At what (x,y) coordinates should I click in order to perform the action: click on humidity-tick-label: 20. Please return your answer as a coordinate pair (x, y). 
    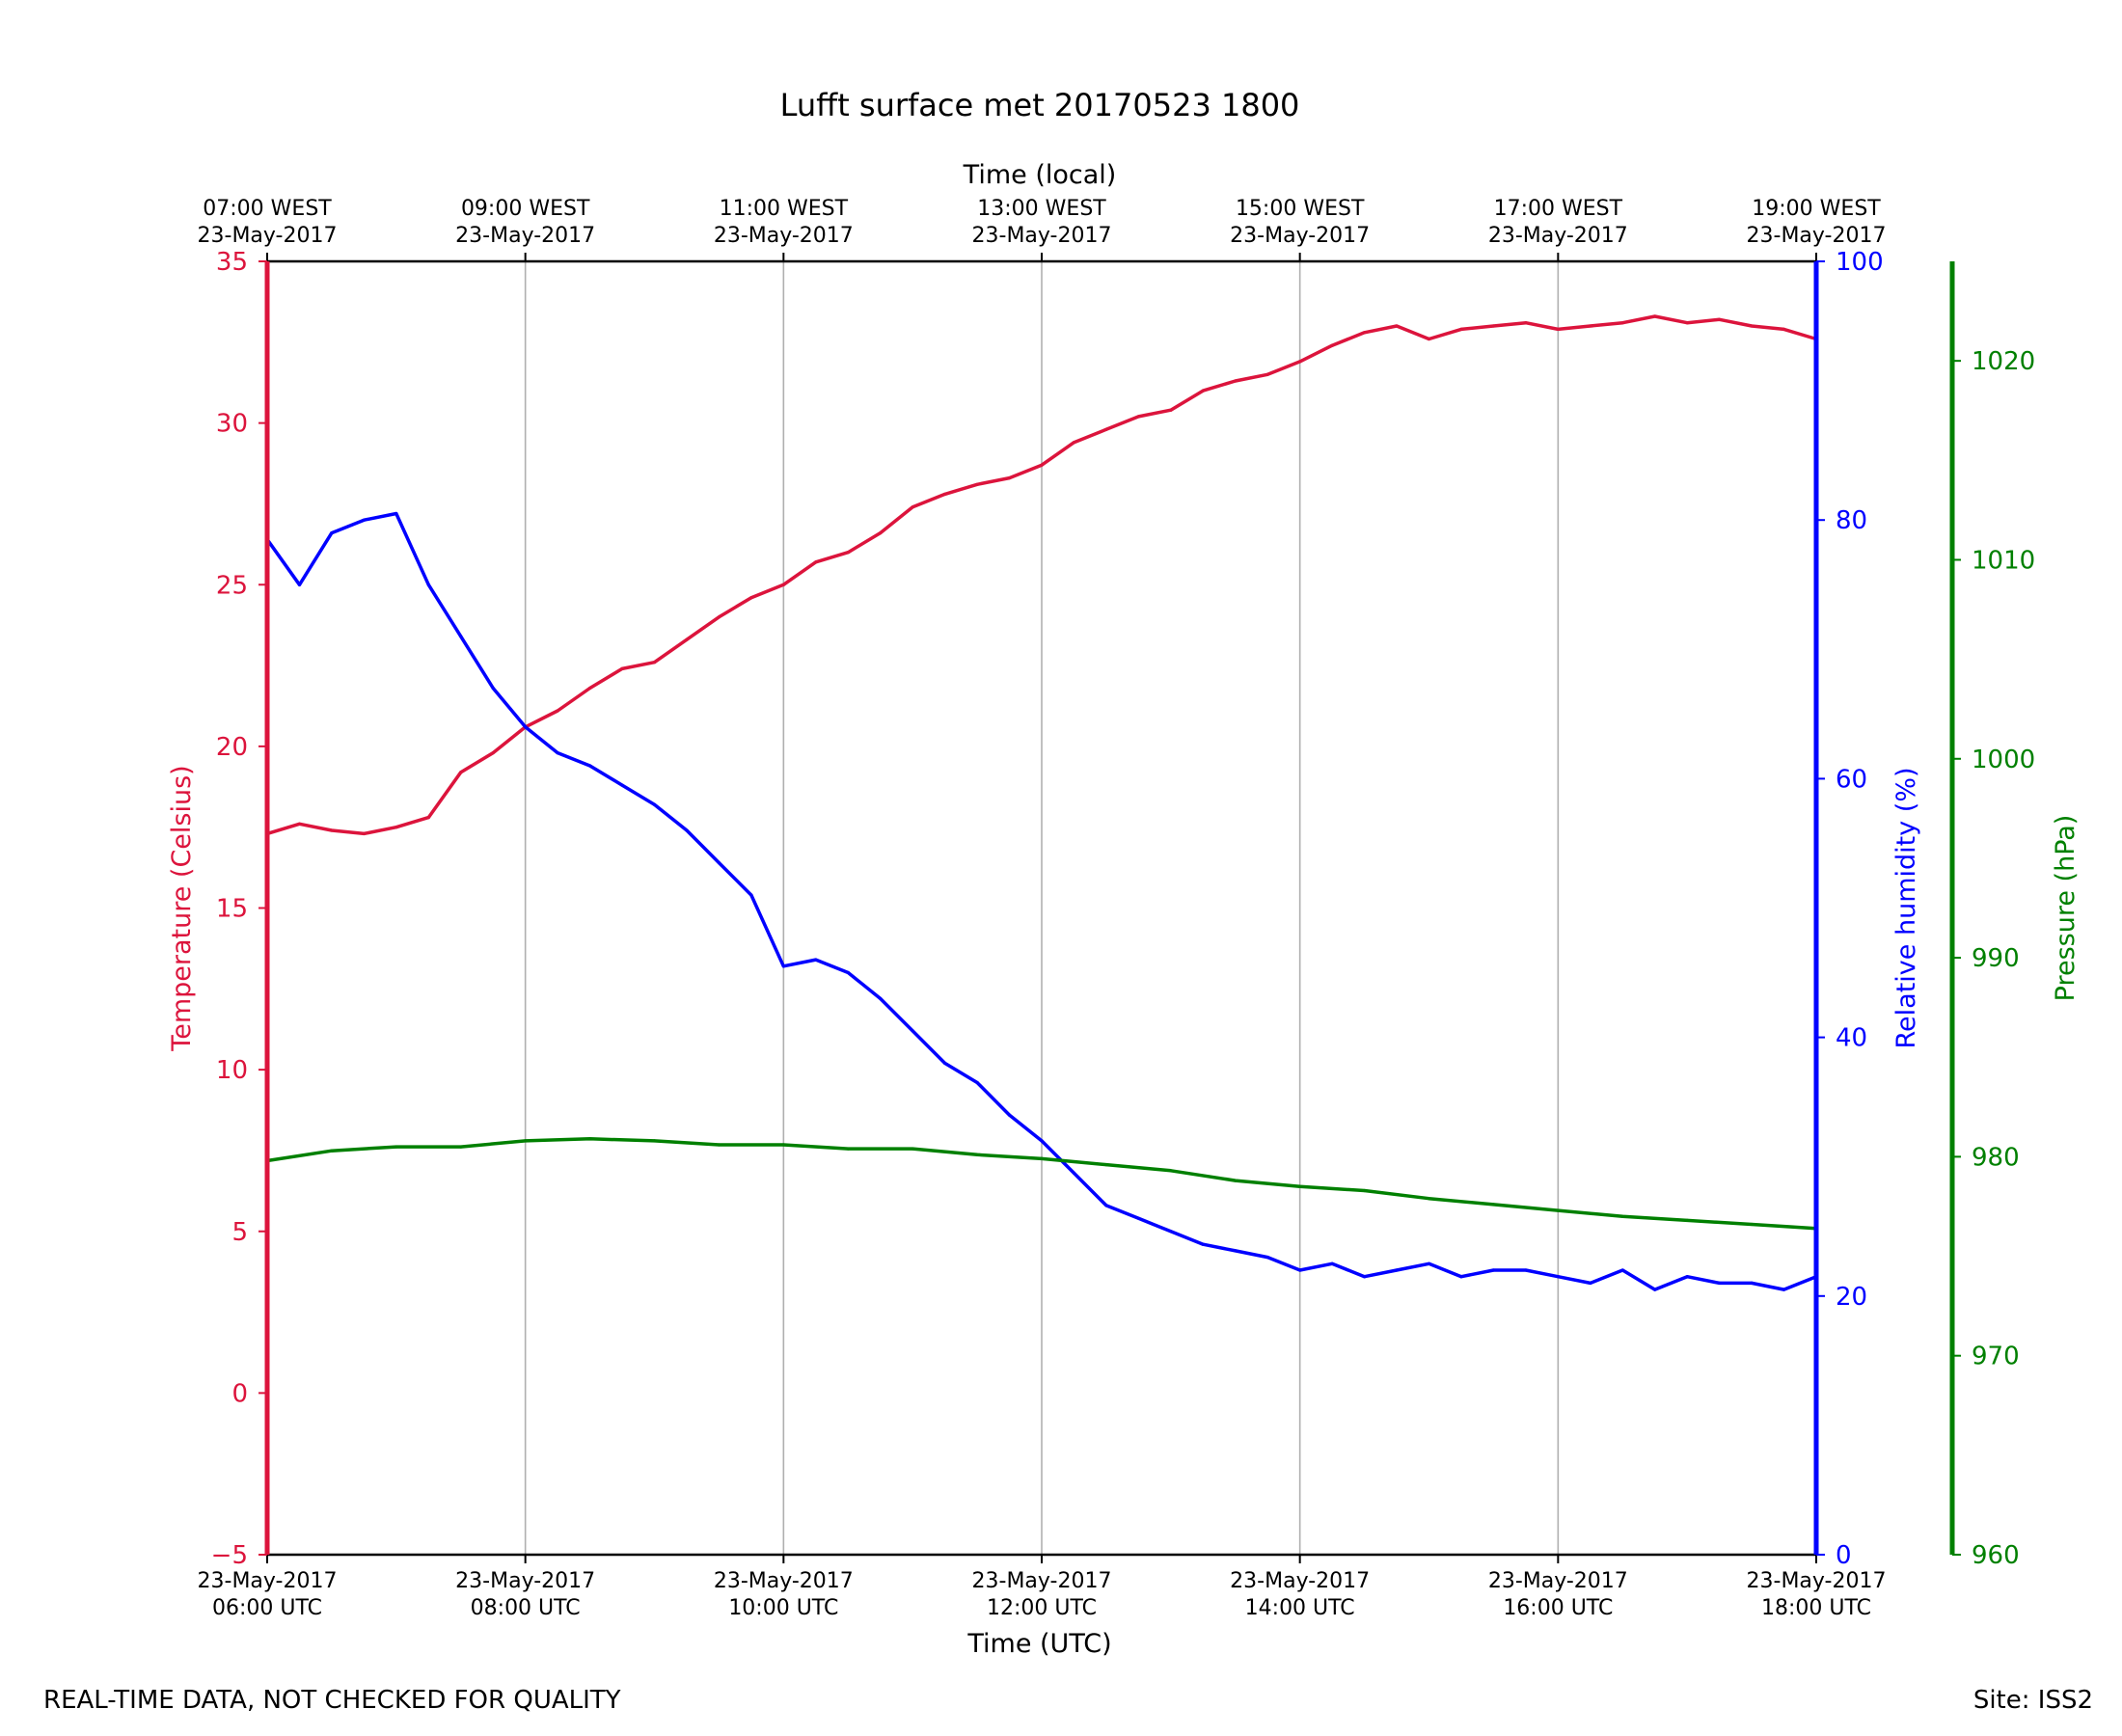
    Looking at the image, I should click on (1852, 1297).